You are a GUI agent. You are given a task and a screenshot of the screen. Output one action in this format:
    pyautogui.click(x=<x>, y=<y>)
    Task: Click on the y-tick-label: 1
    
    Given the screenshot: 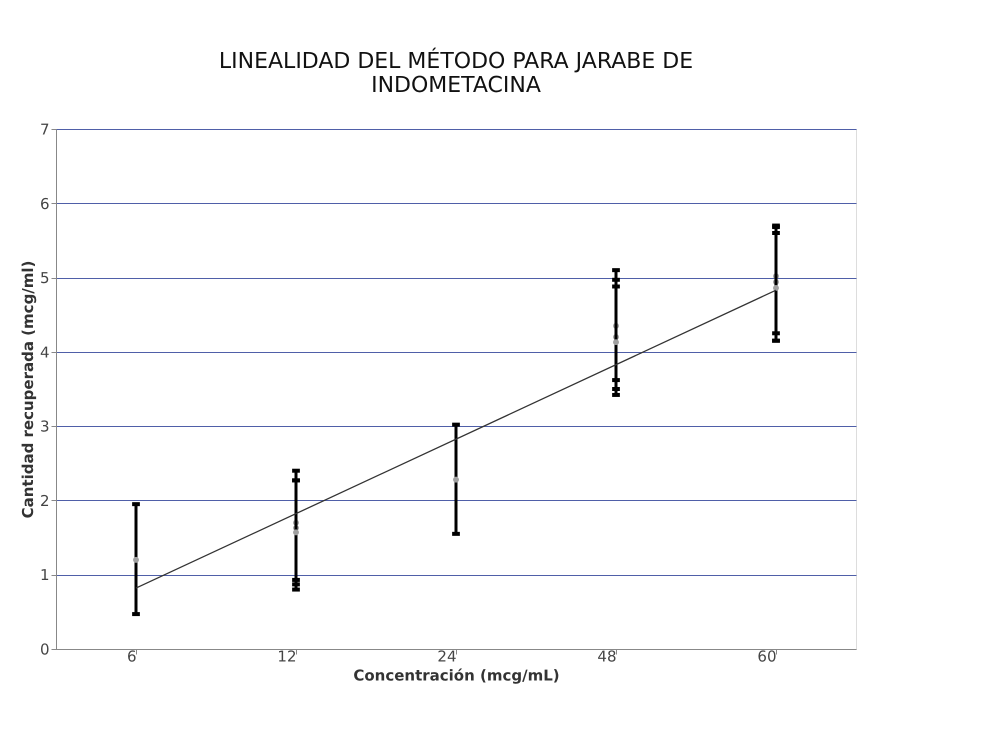 What is the action you would take?
    pyautogui.click(x=45, y=575)
    